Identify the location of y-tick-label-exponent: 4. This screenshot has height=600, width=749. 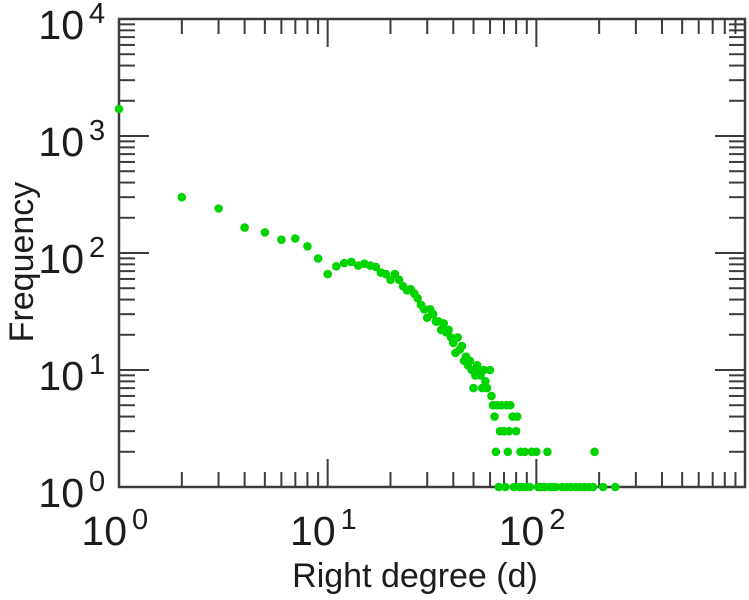
(97, 15).